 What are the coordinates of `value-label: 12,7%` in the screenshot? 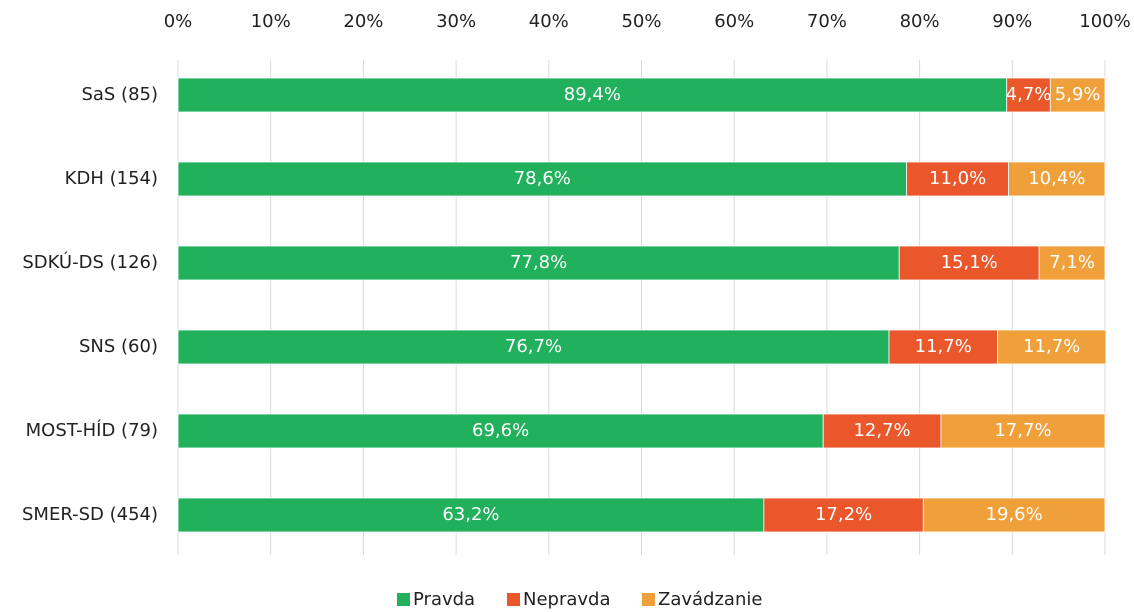 It's located at (881, 430).